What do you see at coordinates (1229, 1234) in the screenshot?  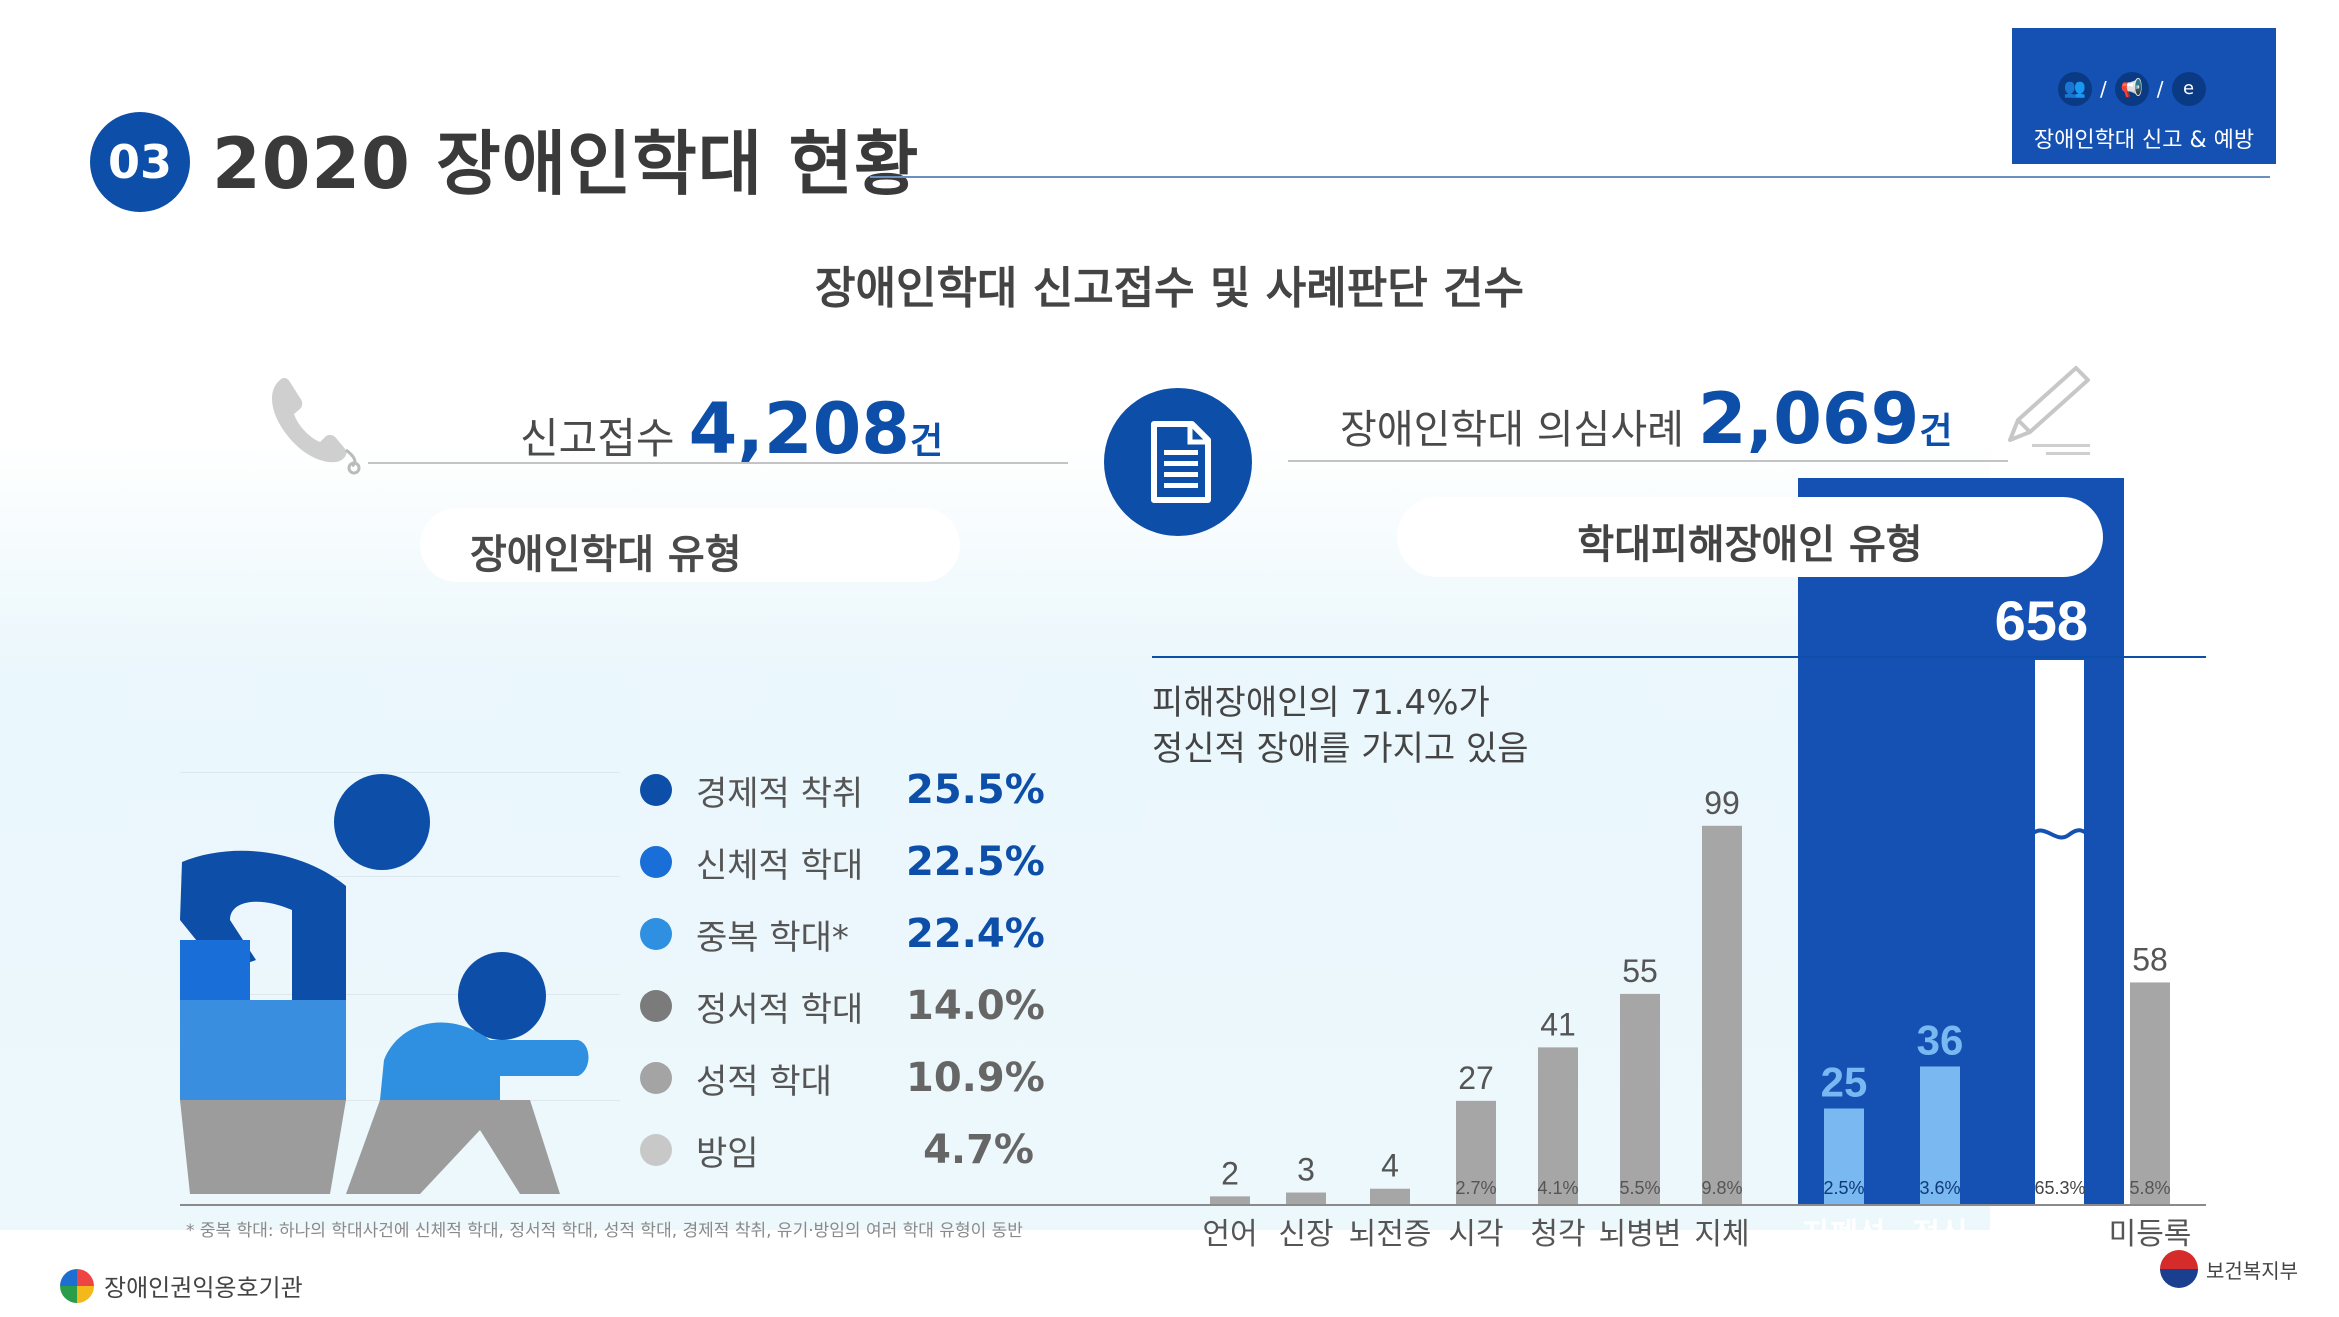 I see `category-label: 언어` at bounding box center [1229, 1234].